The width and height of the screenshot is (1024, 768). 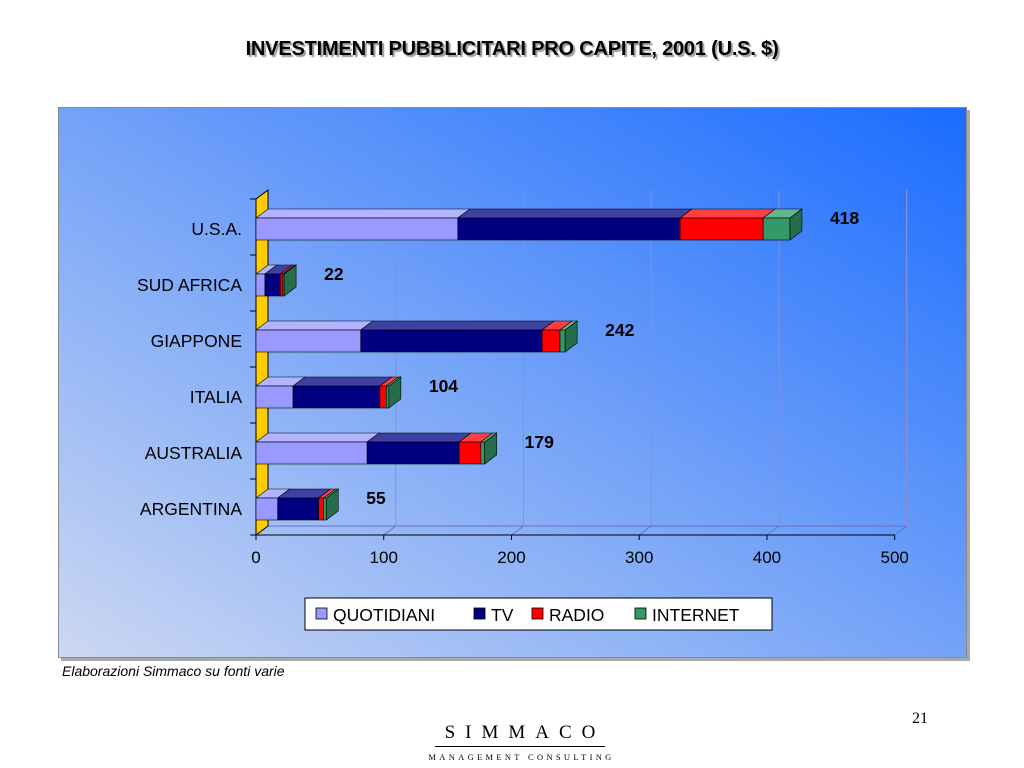 What do you see at coordinates (196, 341) in the screenshot?
I see `y-category-label: GIAPPONE` at bounding box center [196, 341].